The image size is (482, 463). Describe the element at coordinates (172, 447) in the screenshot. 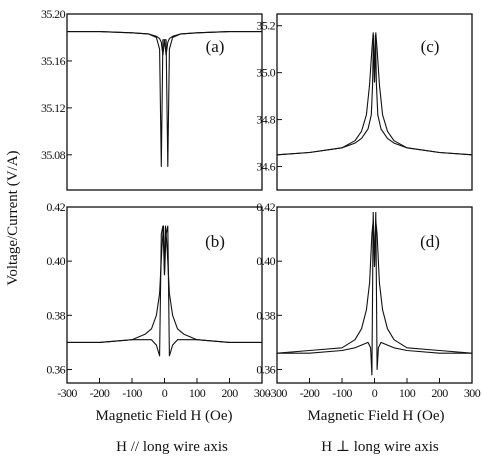

I see `caption-parallel: H // long wire axis` at that location.